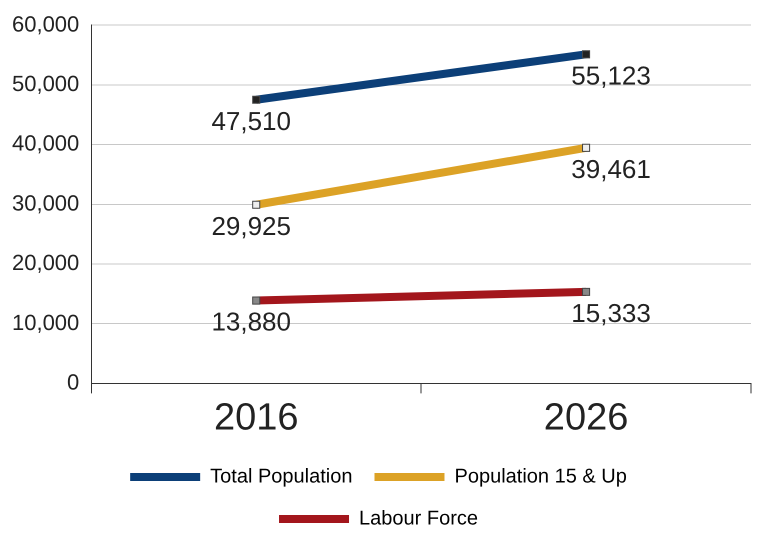 Image resolution: width=757 pixels, height=549 pixels. What do you see at coordinates (46, 143) in the screenshot?
I see `y-tick-label: 40,000` at bounding box center [46, 143].